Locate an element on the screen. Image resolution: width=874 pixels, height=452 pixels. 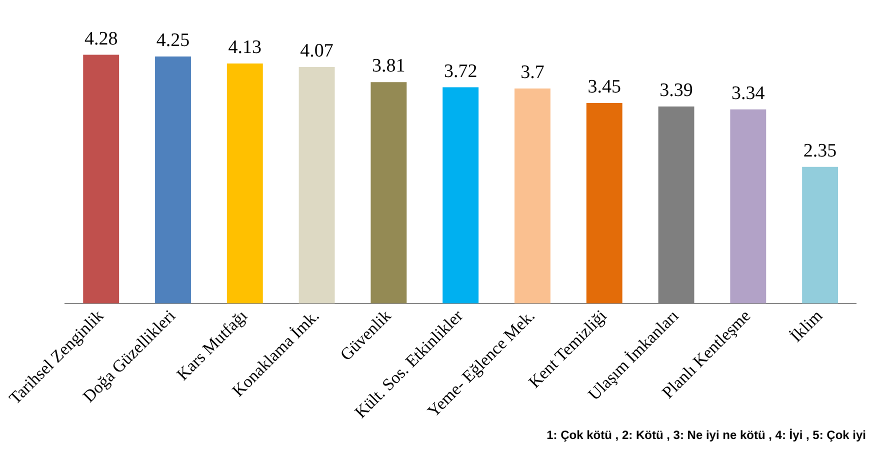
data-label: 4.07 is located at coordinates (317, 51).